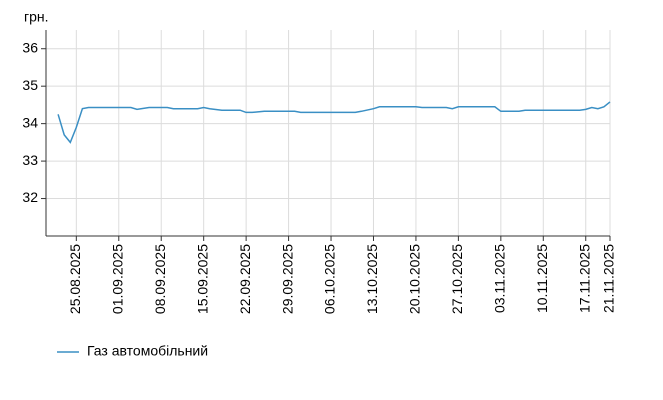  Describe the element at coordinates (30, 122) in the screenshot. I see `y-tick-label: 34` at that location.